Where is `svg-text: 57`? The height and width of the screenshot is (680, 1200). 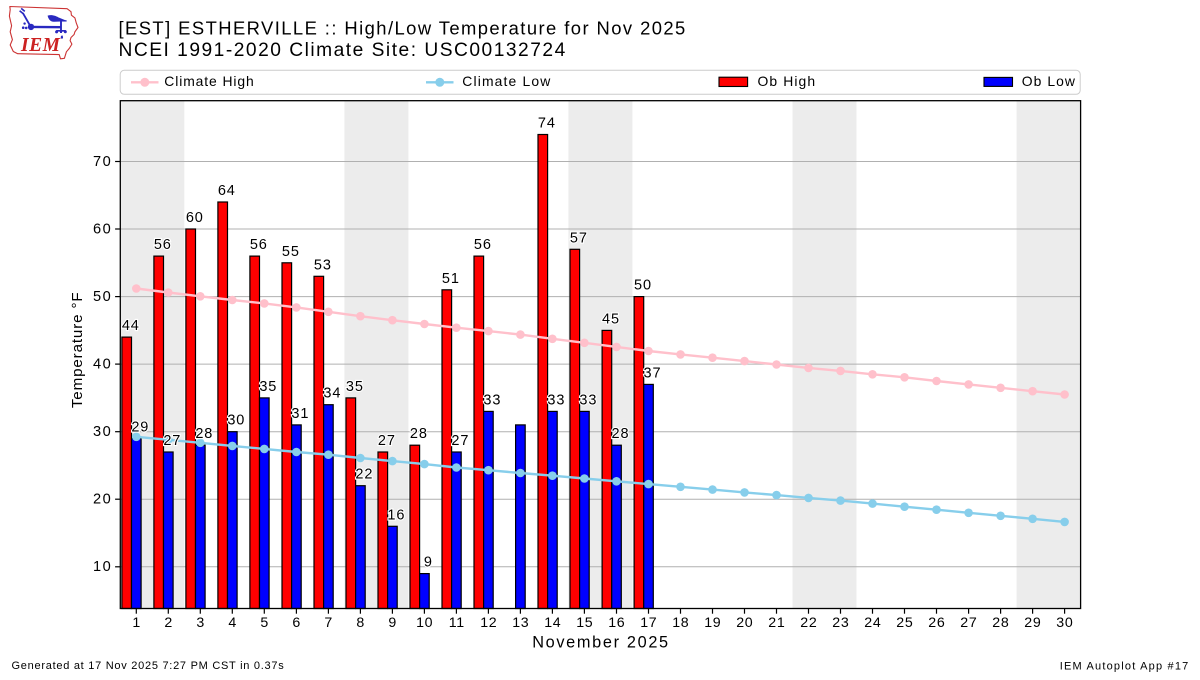 svg-text: 57 is located at coordinates (579, 238).